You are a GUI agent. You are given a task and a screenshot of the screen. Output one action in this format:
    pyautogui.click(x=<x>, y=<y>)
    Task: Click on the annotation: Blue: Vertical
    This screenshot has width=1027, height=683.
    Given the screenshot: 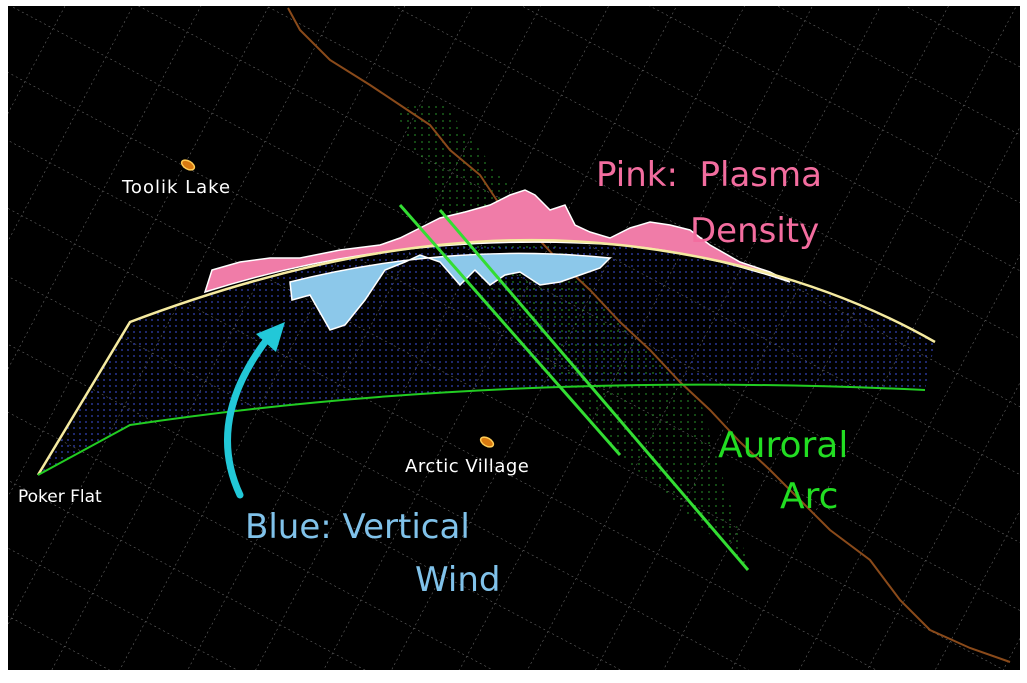 What is the action you would take?
    pyautogui.click(x=357, y=527)
    